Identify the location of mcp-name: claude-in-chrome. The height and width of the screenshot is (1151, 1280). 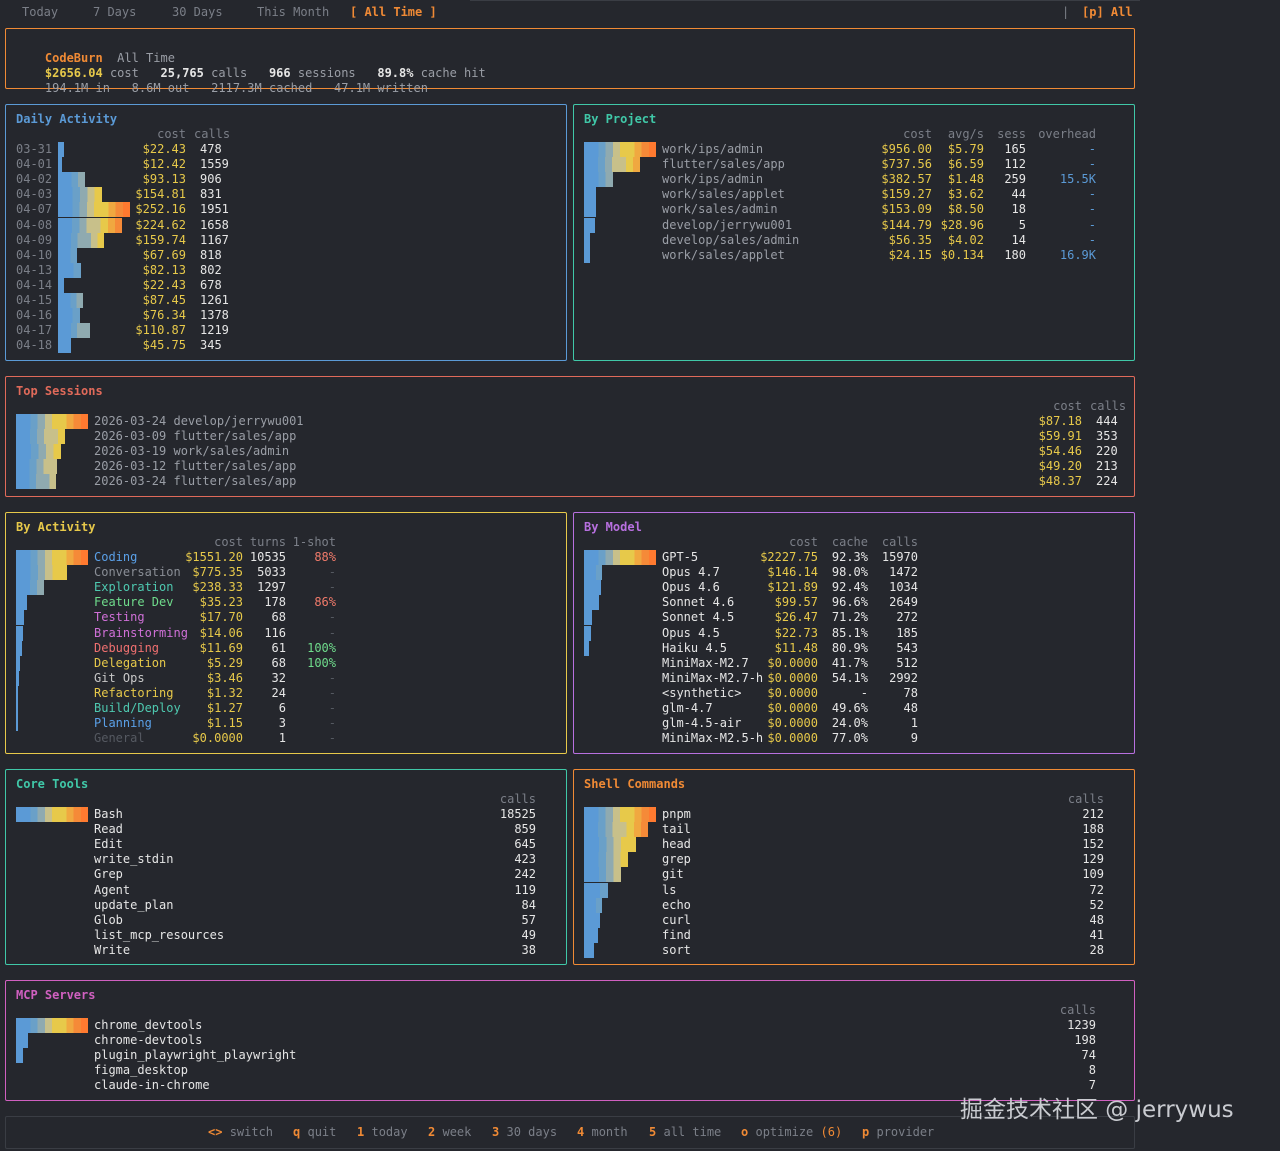
(152, 1085).